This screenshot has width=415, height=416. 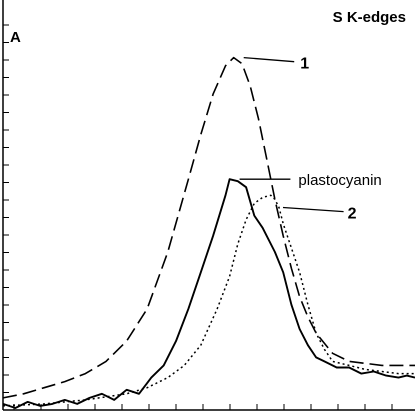 I want to click on panel-label: A, so click(x=15, y=37).